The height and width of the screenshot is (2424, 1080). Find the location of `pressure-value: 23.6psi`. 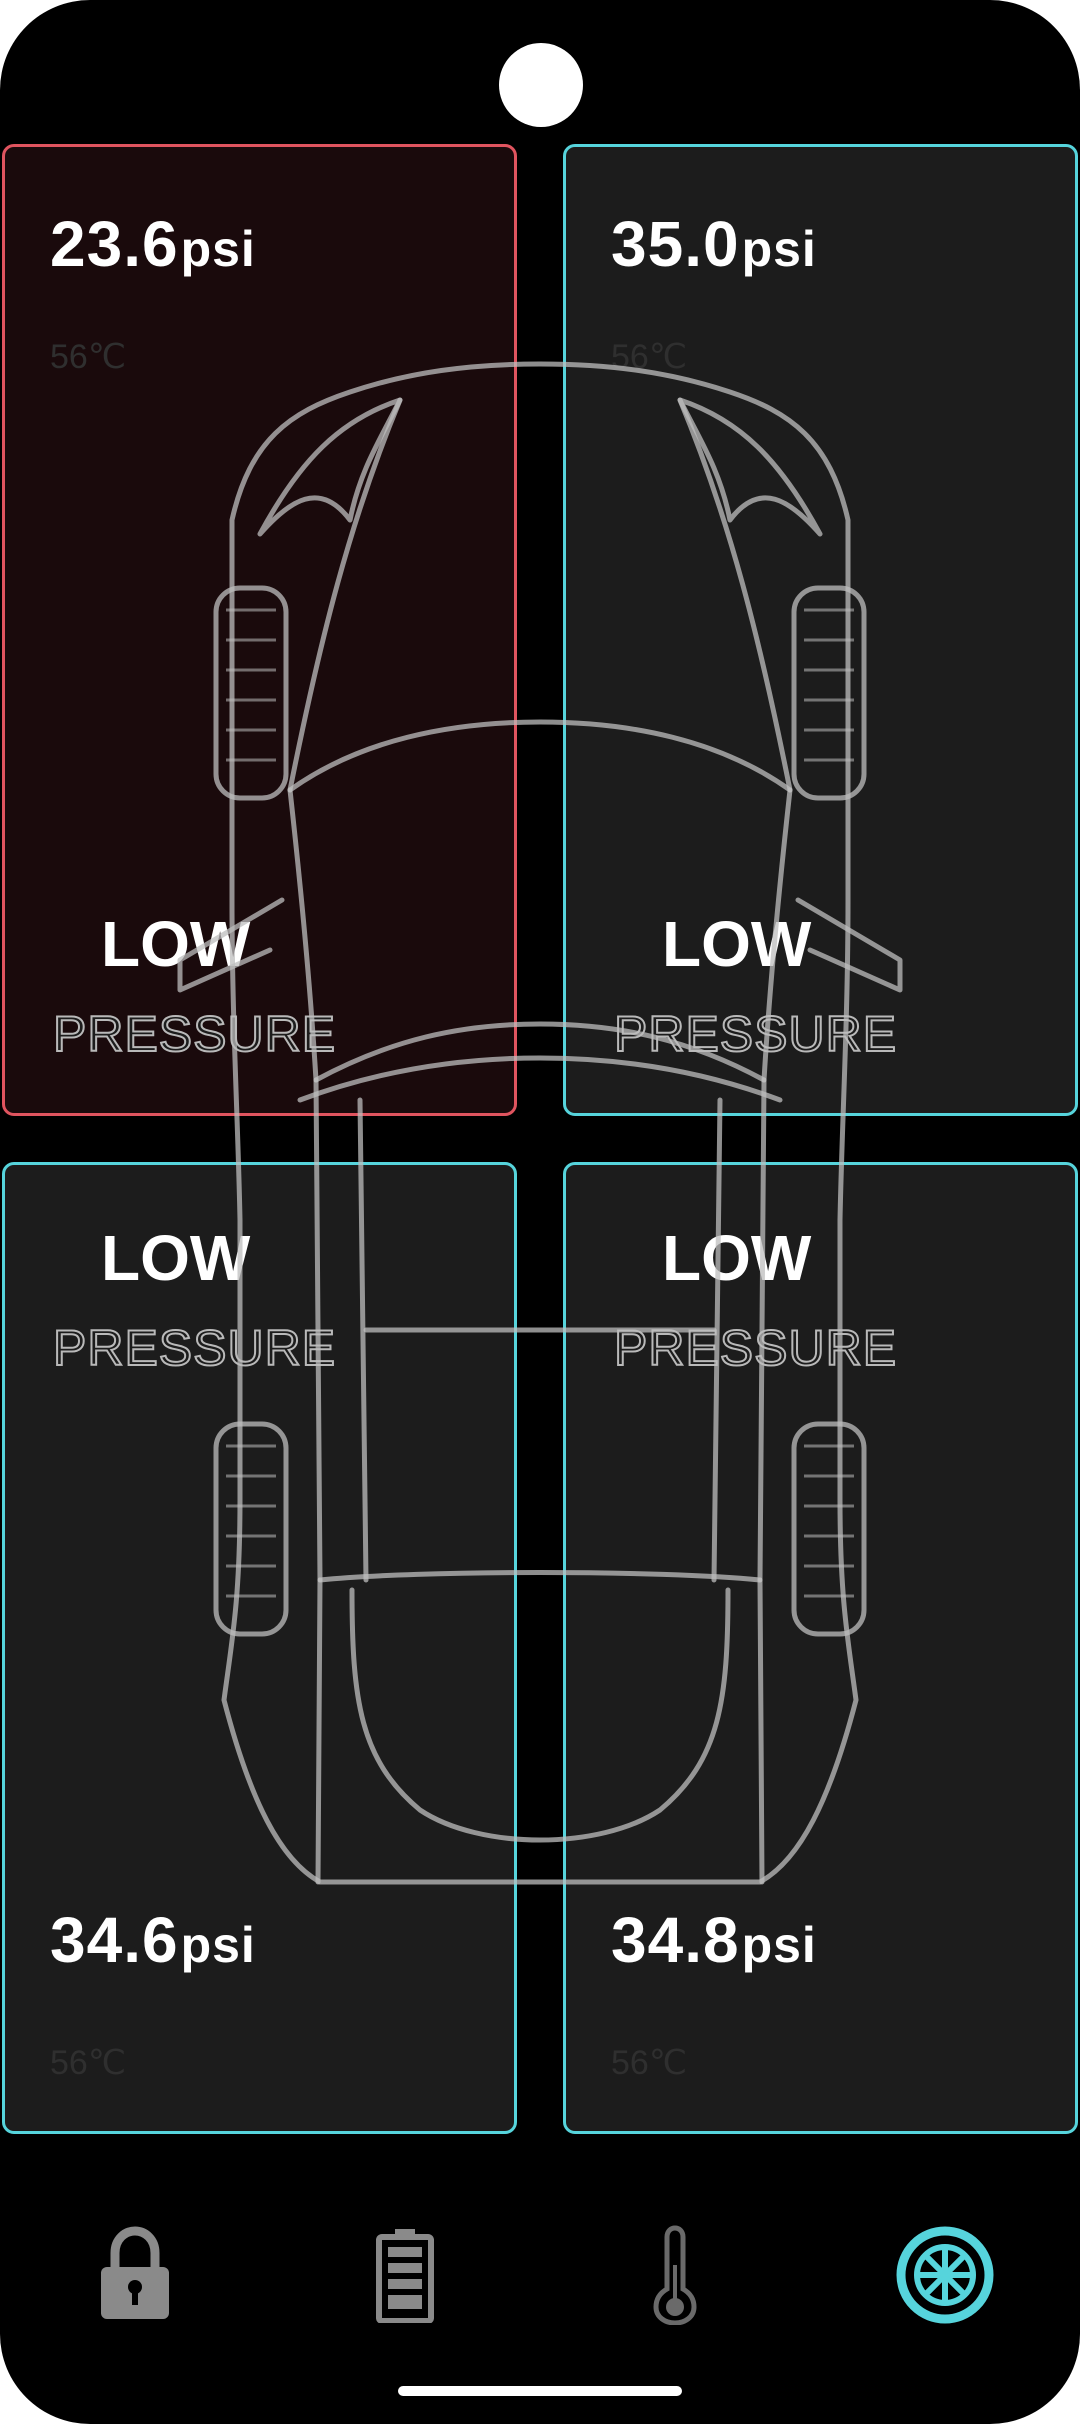

pressure-value: 23.6psi is located at coordinates (153, 244).